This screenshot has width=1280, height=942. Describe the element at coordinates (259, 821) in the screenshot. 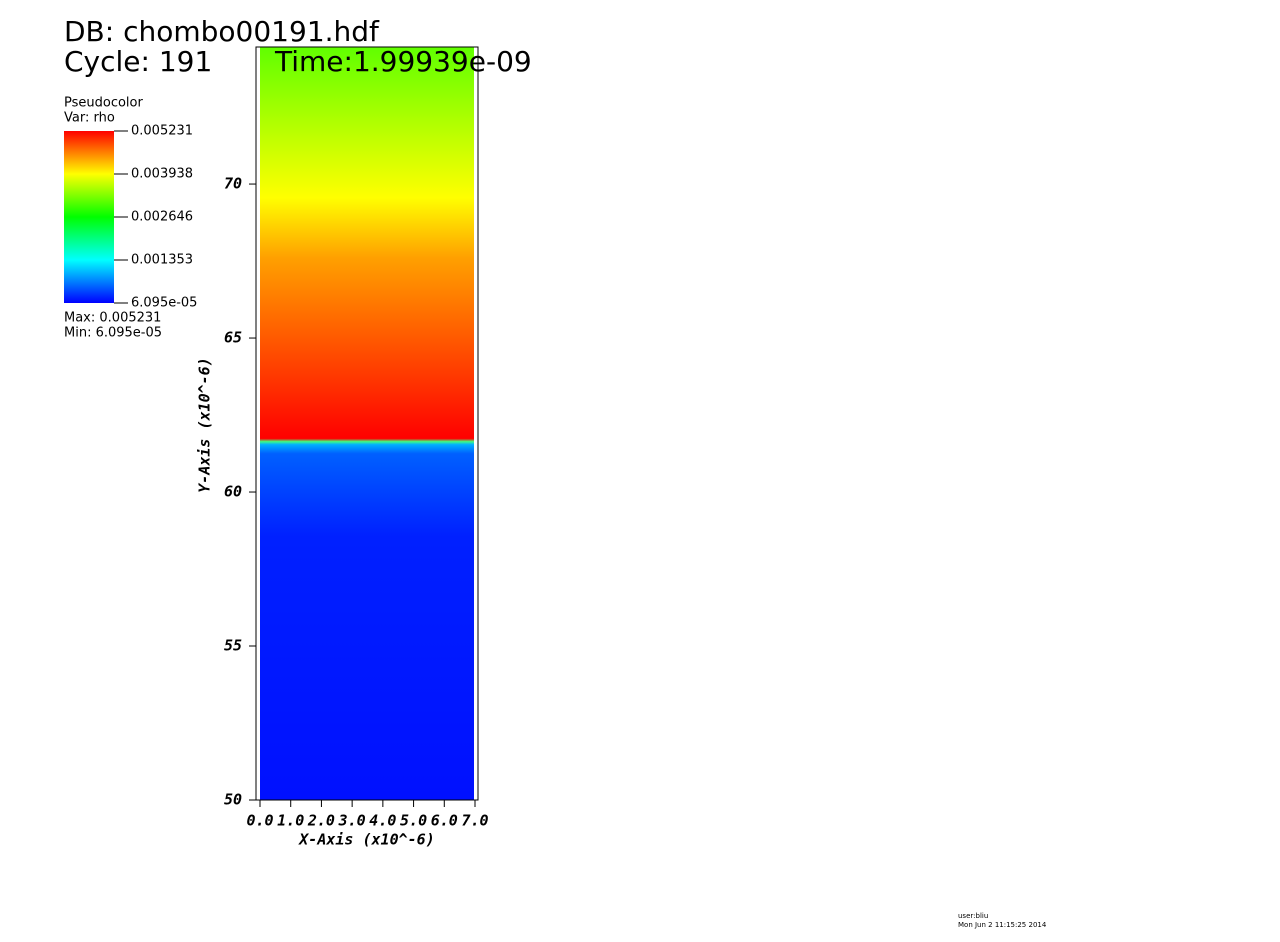

I see `x-tick-label: 0.0` at that location.